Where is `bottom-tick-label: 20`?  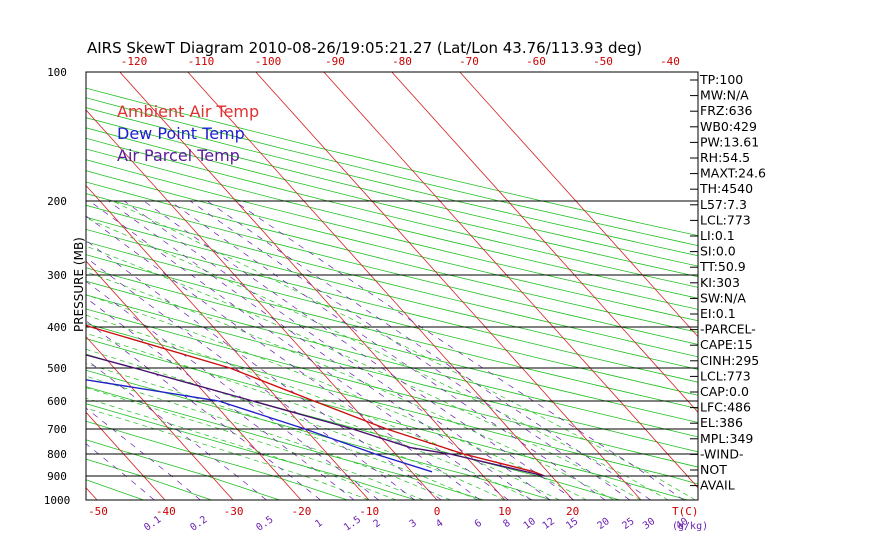
bottom-tick-label: 20 is located at coordinates (572, 511).